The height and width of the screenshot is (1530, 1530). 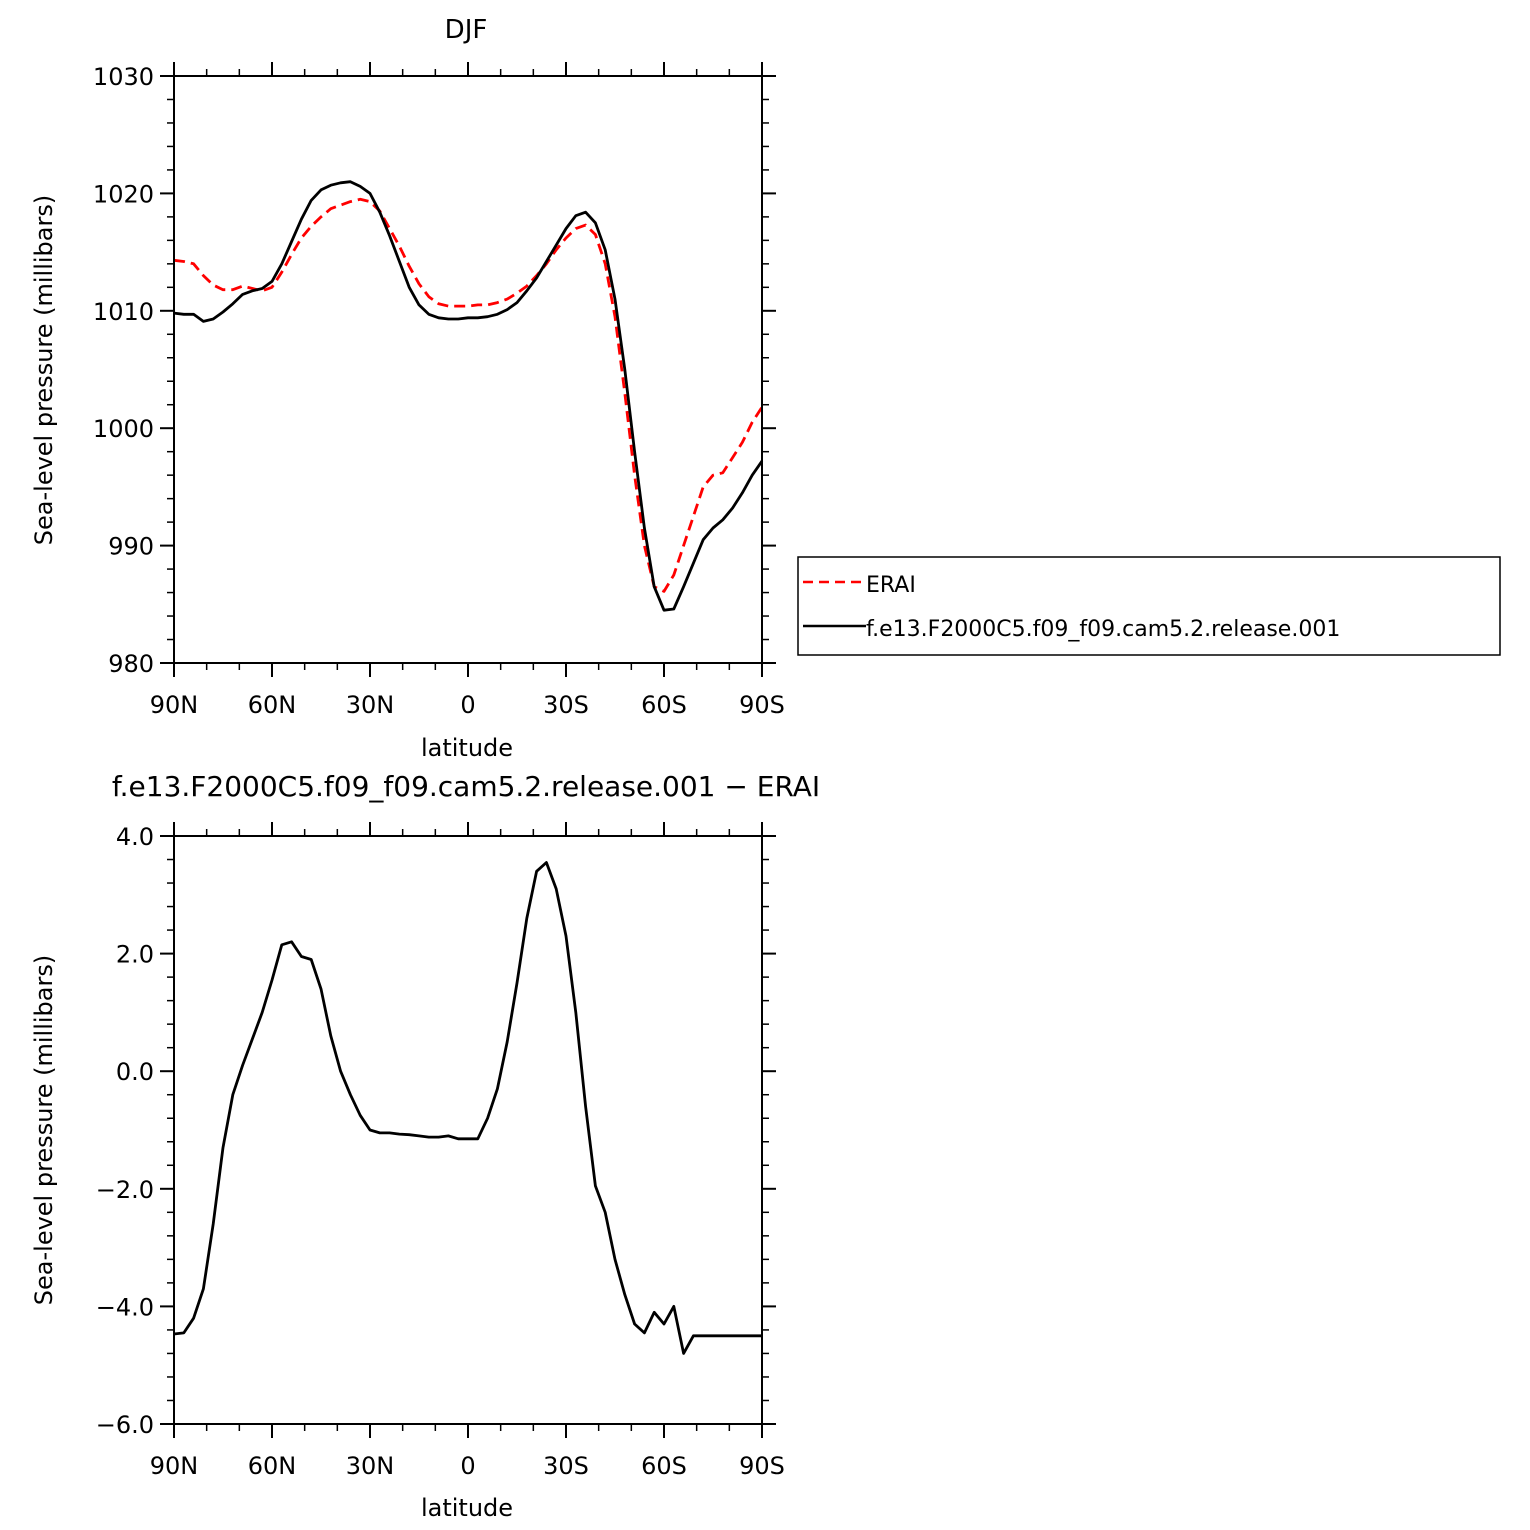 I want to click on top-y-axis-label: Sea-level pressure (millibars), so click(x=44, y=370).